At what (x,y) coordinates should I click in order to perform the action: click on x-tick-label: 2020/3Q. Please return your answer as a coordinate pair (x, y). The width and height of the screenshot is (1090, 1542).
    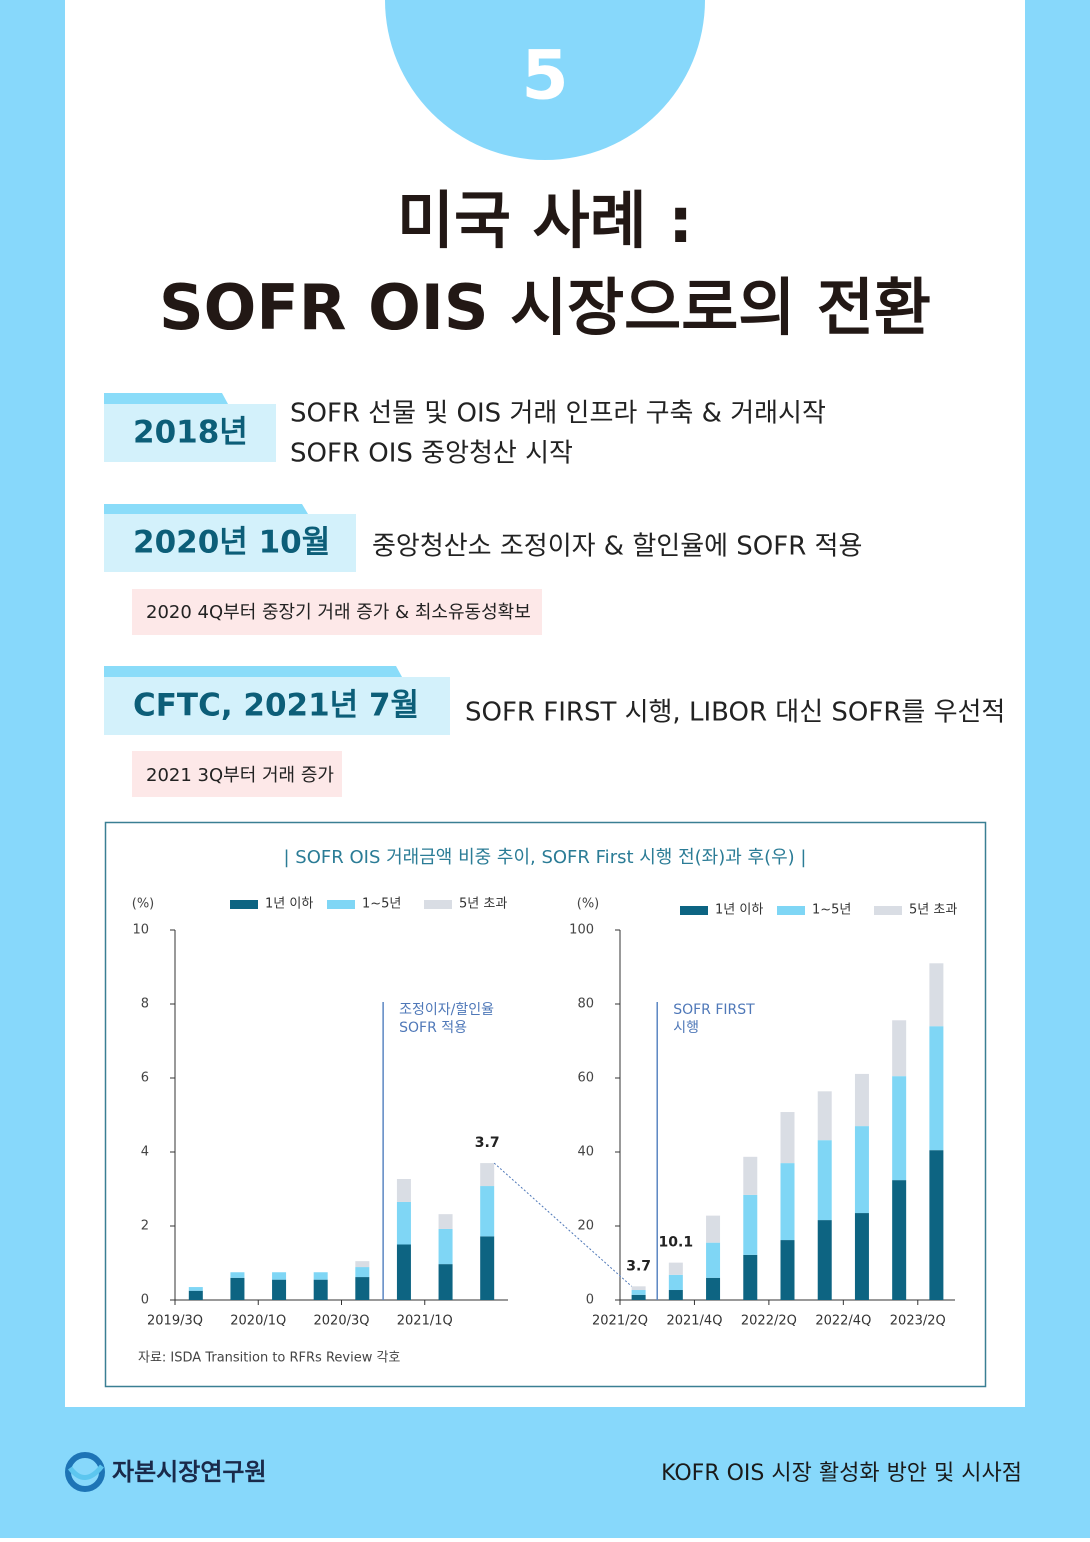
    Looking at the image, I should click on (342, 1321).